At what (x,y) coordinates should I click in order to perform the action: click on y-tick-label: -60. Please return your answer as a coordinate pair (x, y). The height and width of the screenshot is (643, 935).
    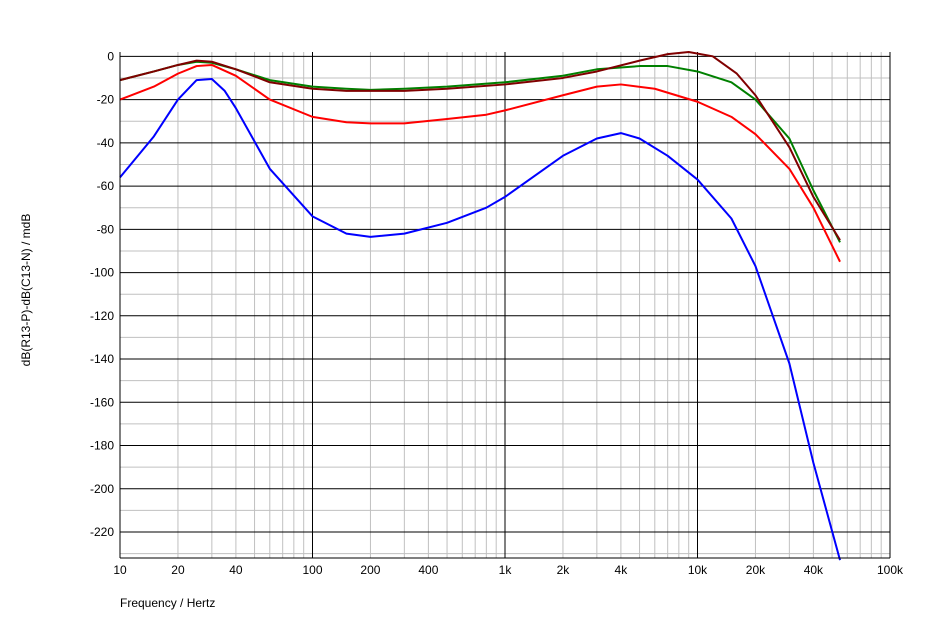
    Looking at the image, I should click on (106, 186).